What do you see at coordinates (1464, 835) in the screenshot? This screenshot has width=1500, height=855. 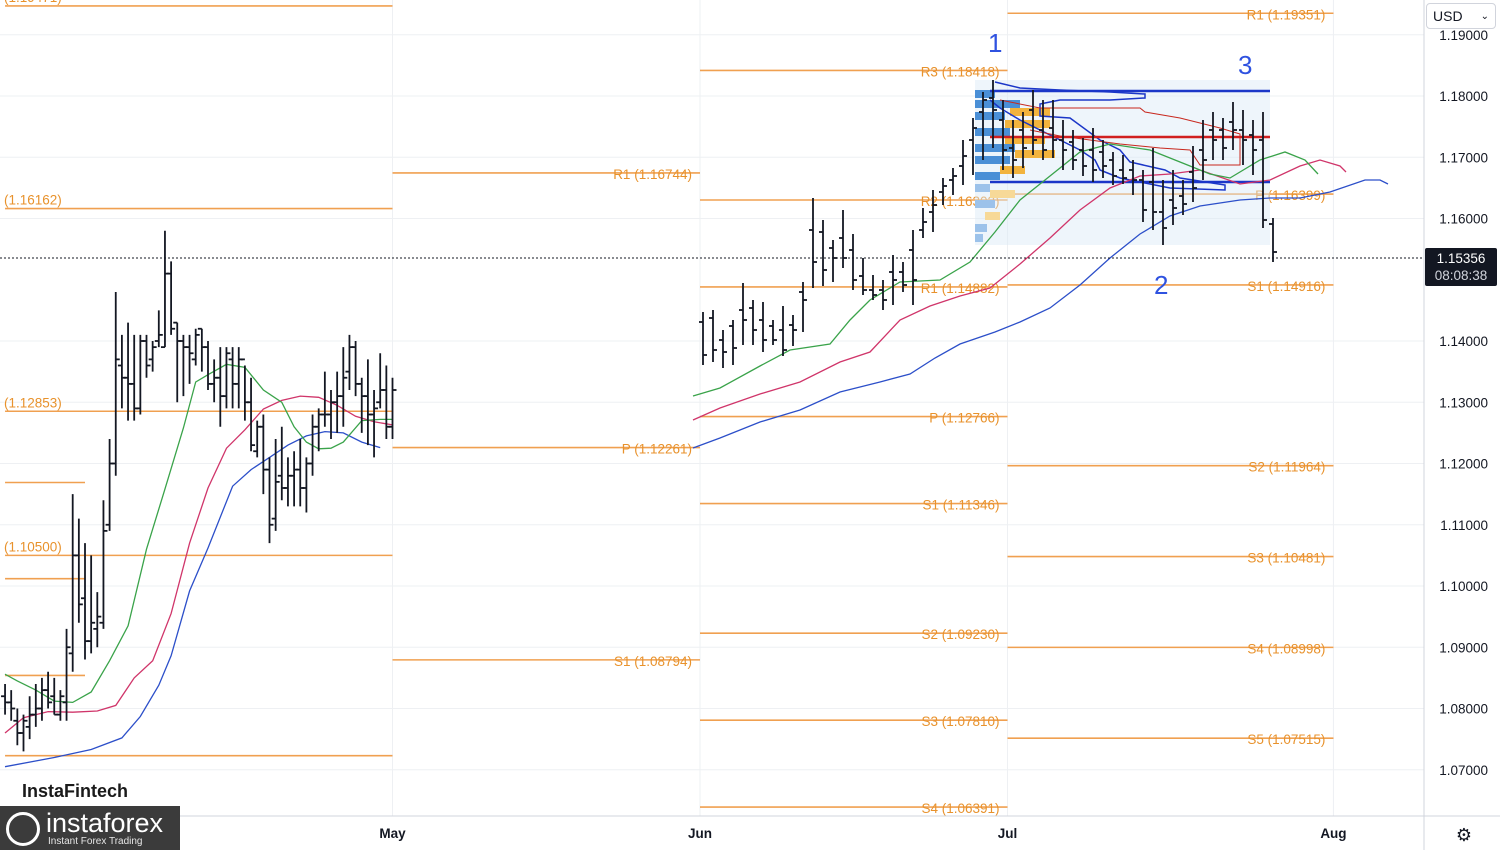 I see `gear-icon: ⚙` at bounding box center [1464, 835].